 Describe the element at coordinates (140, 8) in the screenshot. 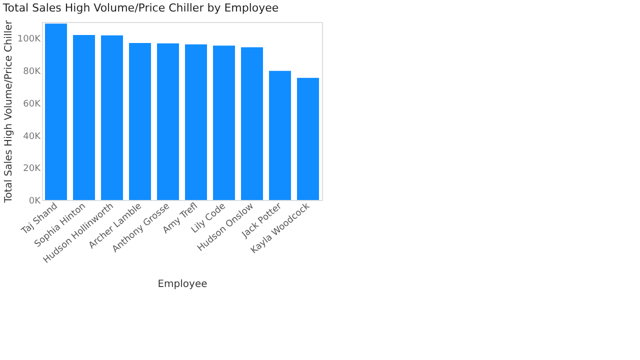

I see `chart-title: Total Sales High Volume/Price Chiller by Employee` at that location.